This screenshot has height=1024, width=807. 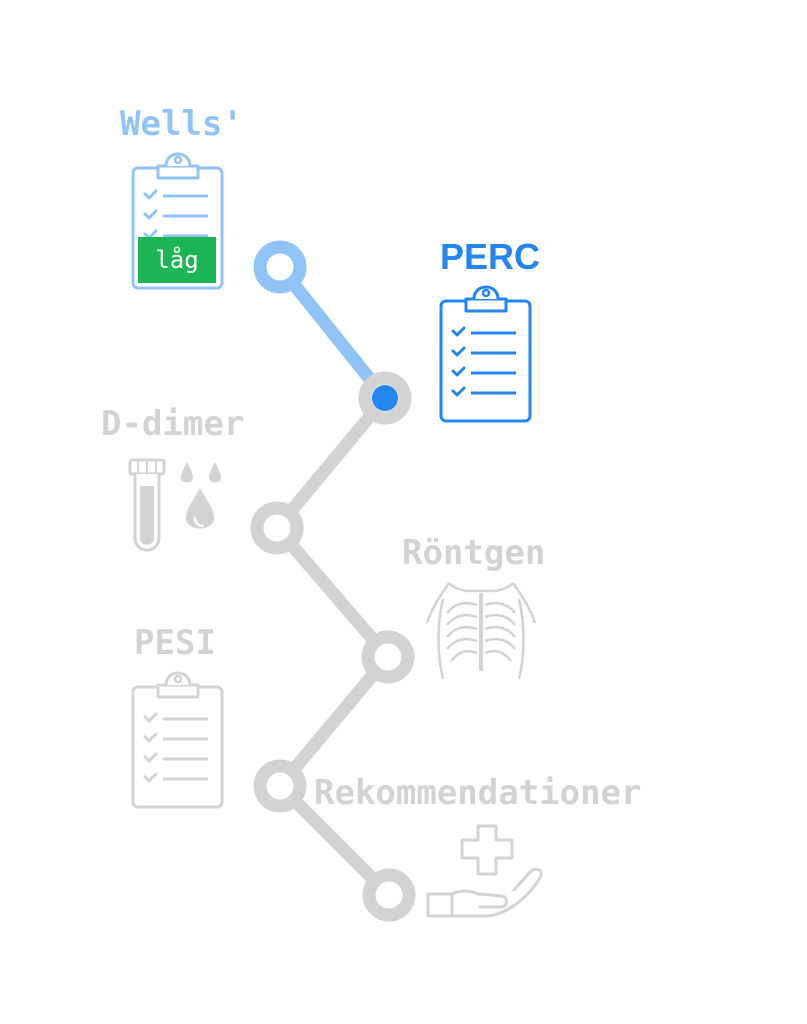 I want to click on wells-result-badge: låg, so click(x=177, y=260).